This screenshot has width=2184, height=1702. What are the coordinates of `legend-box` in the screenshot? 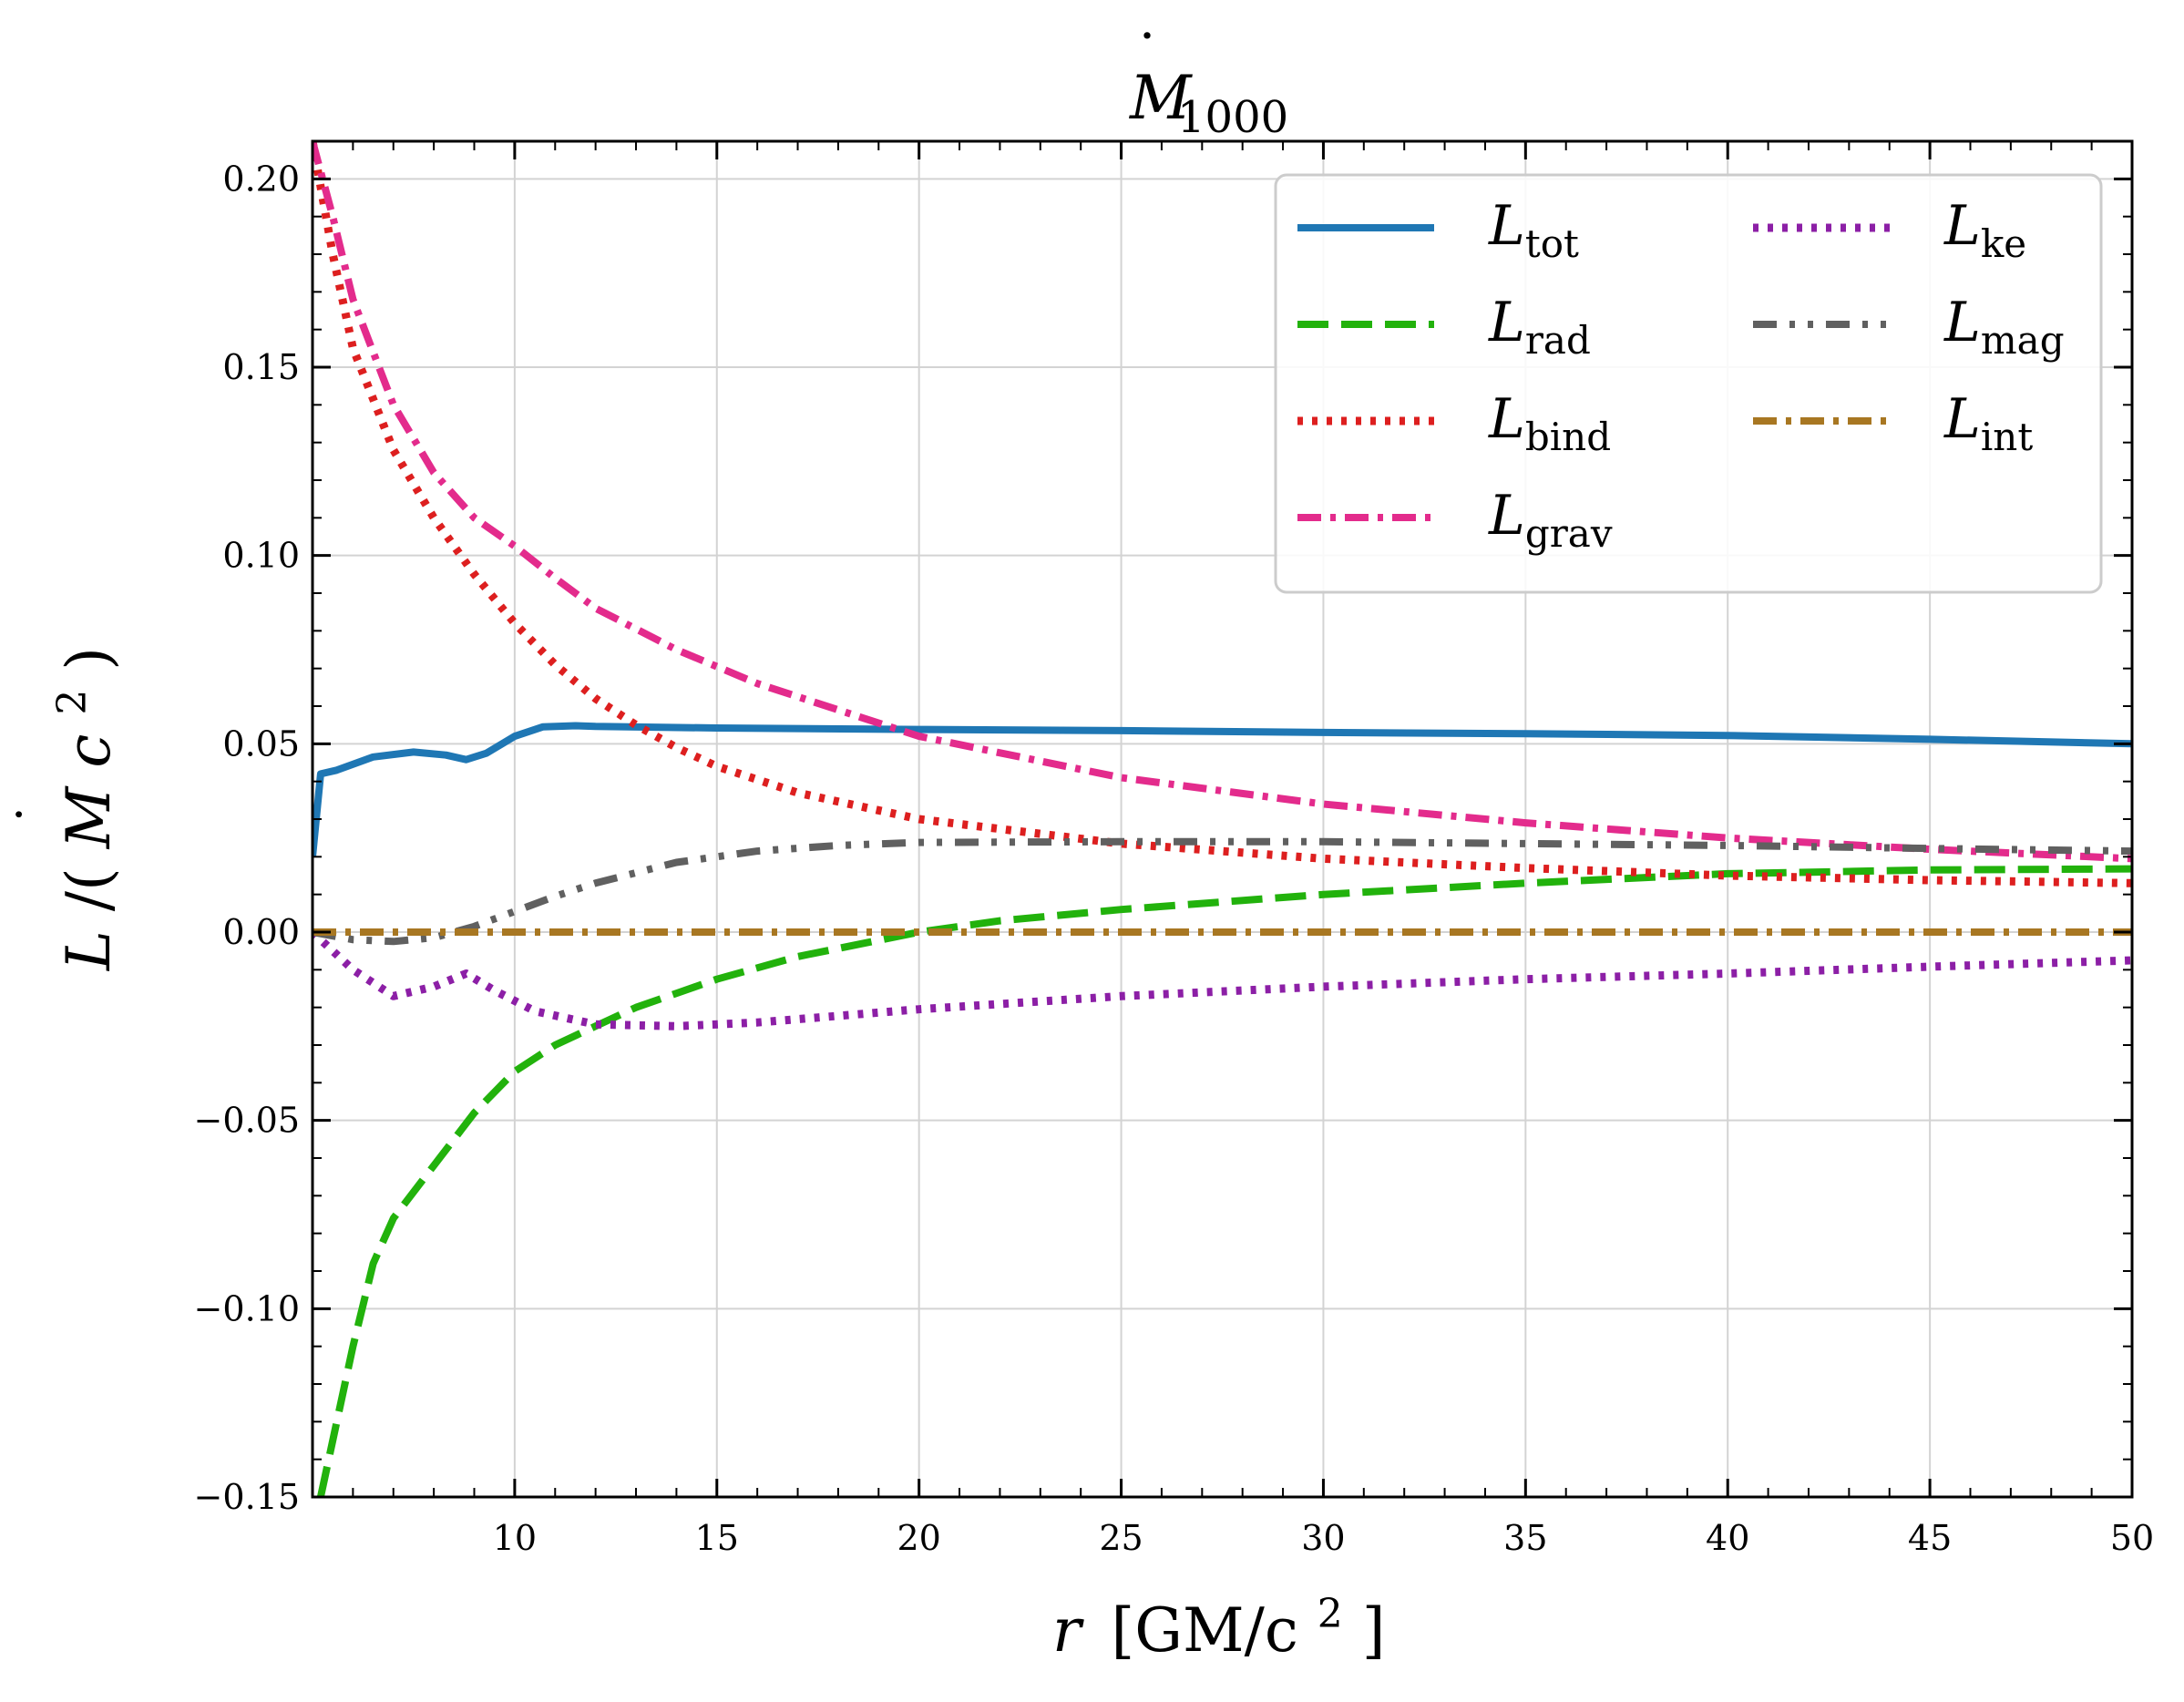 It's located at (1688, 384).